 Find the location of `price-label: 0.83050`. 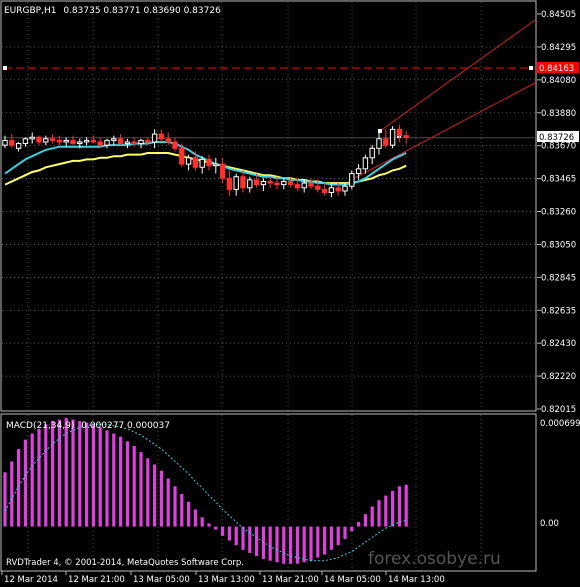

price-label: 0.83050 is located at coordinates (558, 245).